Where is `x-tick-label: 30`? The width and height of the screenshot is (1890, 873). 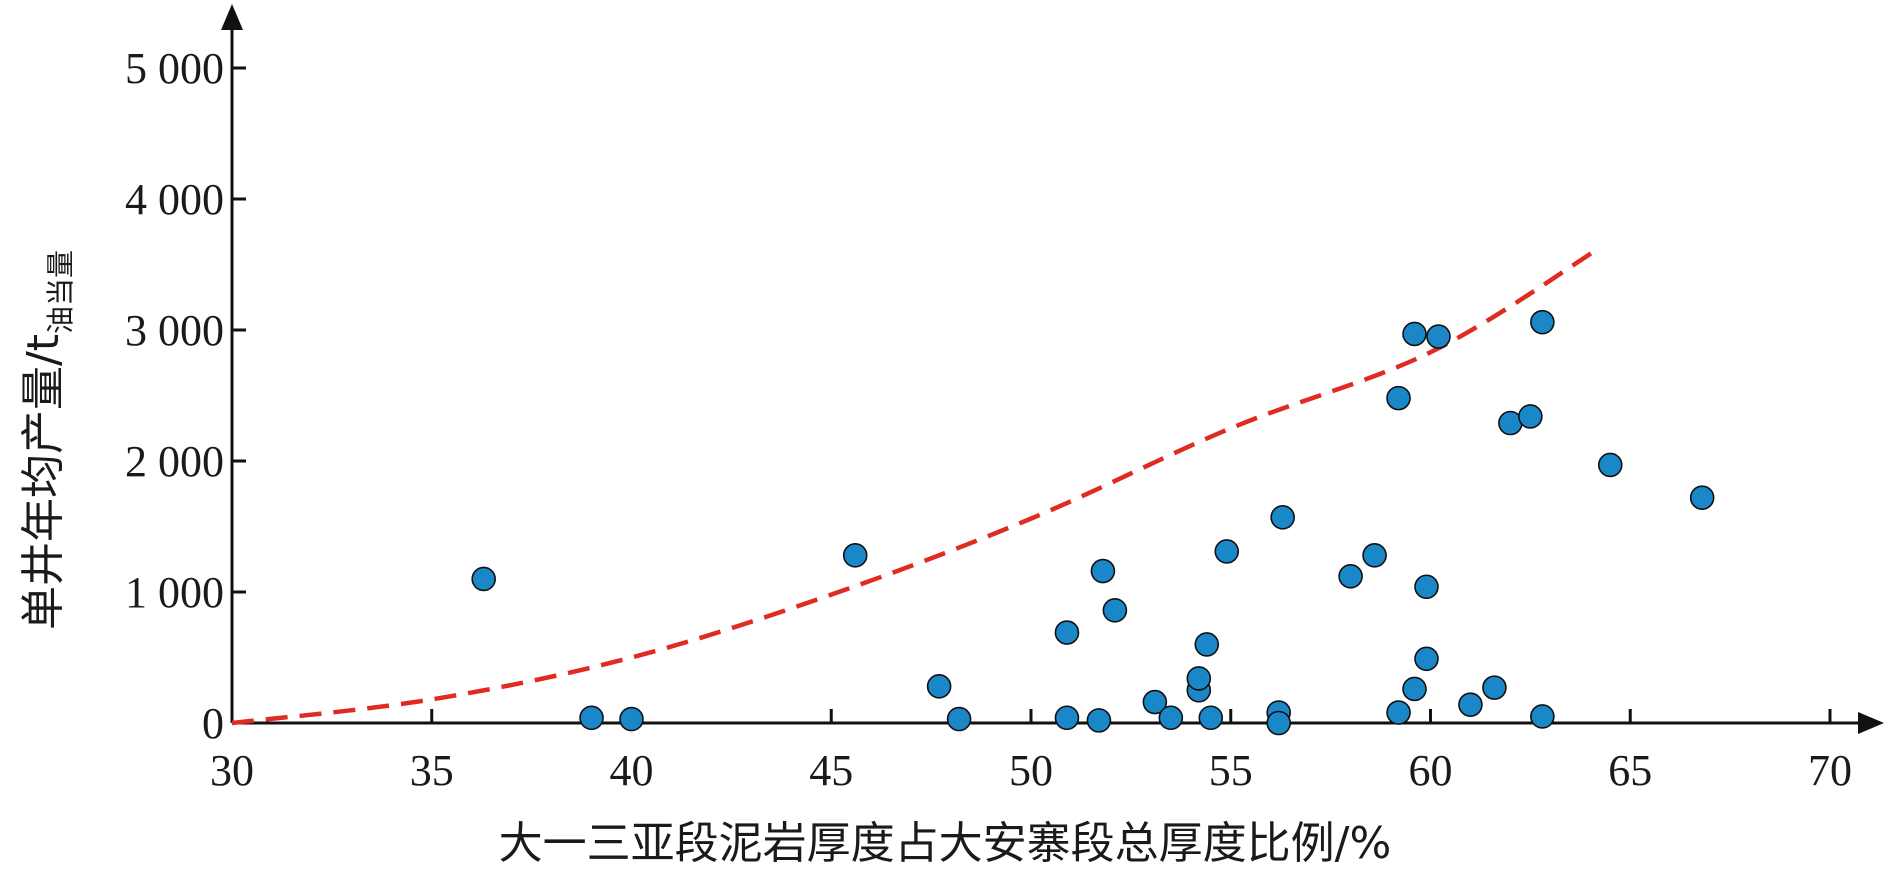 x-tick-label: 30 is located at coordinates (232, 770).